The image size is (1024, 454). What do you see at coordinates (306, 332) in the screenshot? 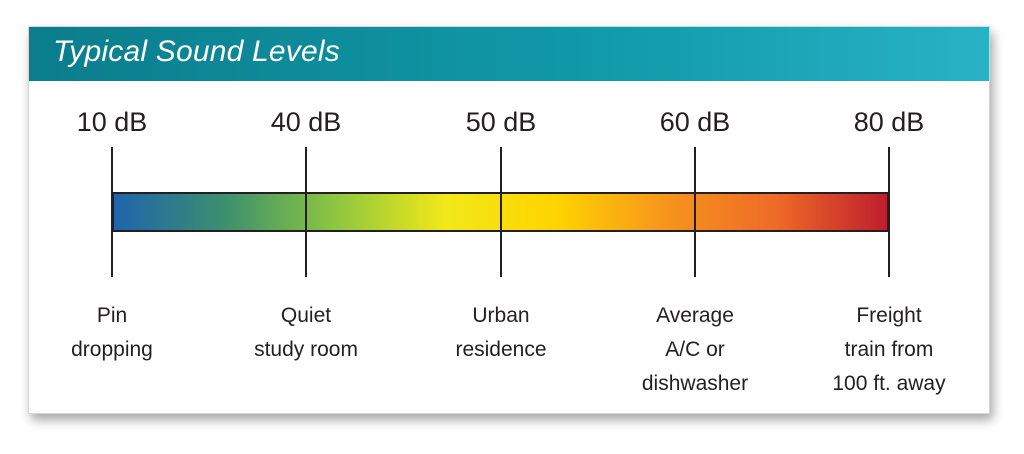
I see `level-description: Quiet study room` at bounding box center [306, 332].